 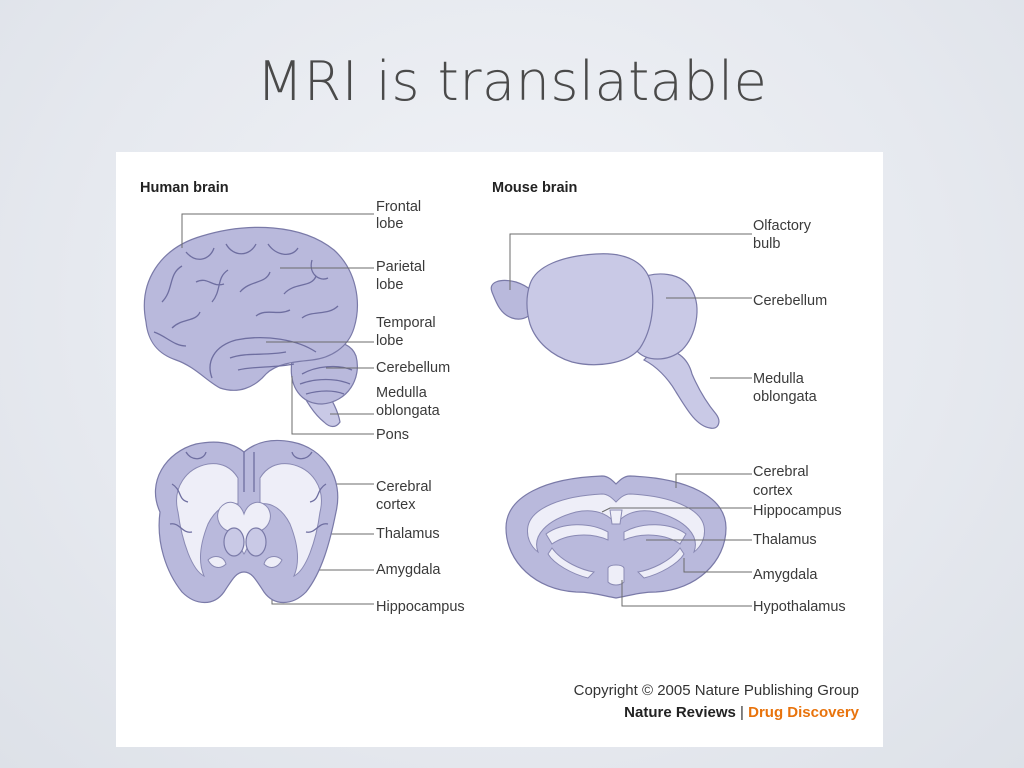 I want to click on journal-name: Nature Reviews, so click(x=680, y=712).